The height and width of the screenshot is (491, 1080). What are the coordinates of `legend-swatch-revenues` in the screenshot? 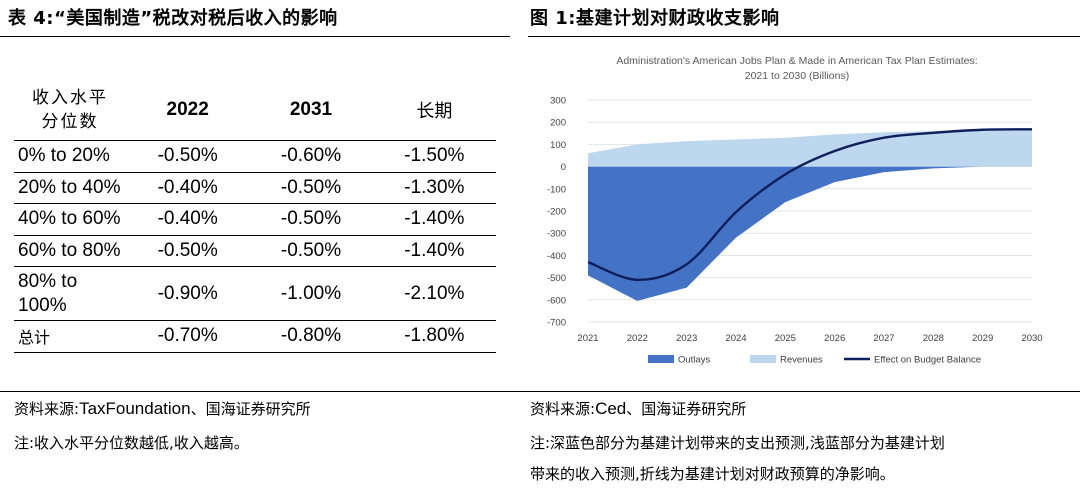 It's located at (763, 359).